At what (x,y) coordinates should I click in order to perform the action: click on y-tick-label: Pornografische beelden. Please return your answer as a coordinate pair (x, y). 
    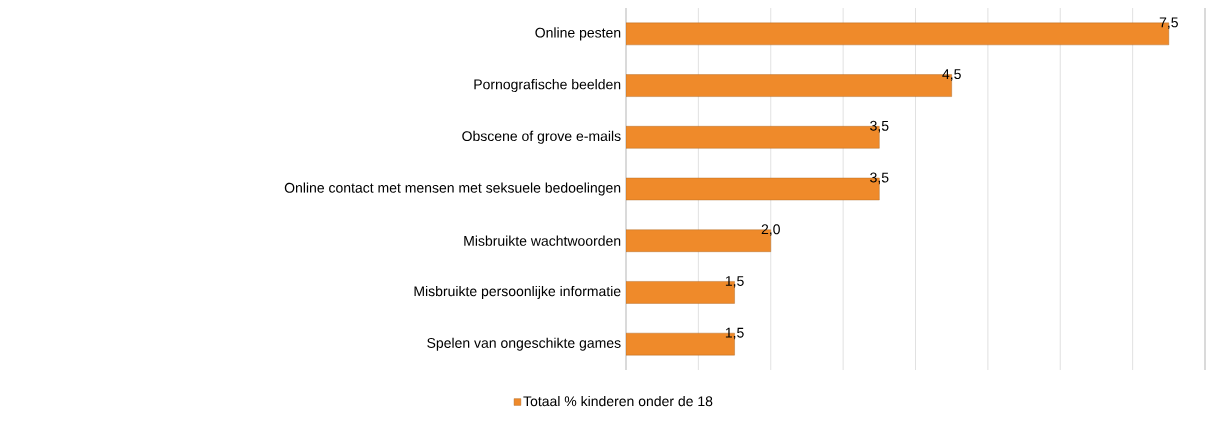
    Looking at the image, I should click on (547, 86).